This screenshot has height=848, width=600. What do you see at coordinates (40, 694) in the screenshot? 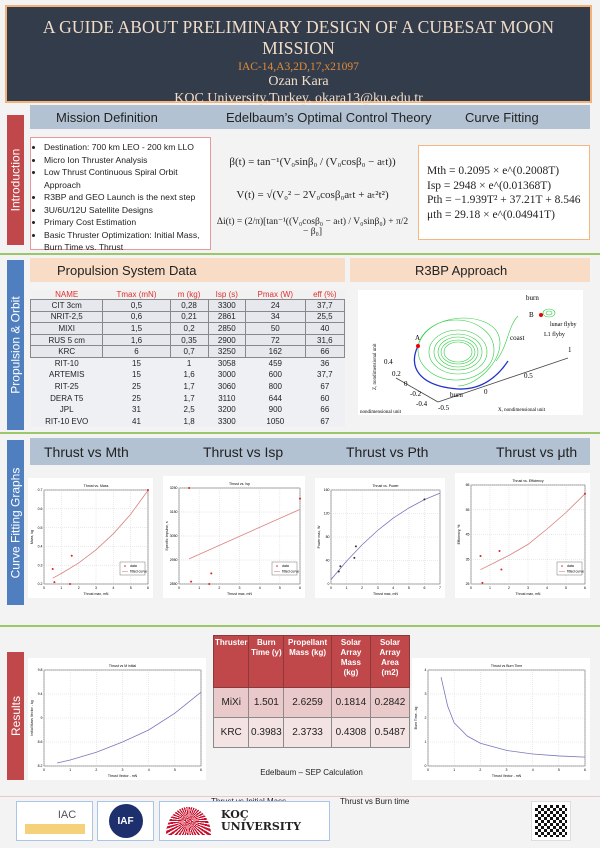
I see `y-tick-label: 9.4` at bounding box center [40, 694].